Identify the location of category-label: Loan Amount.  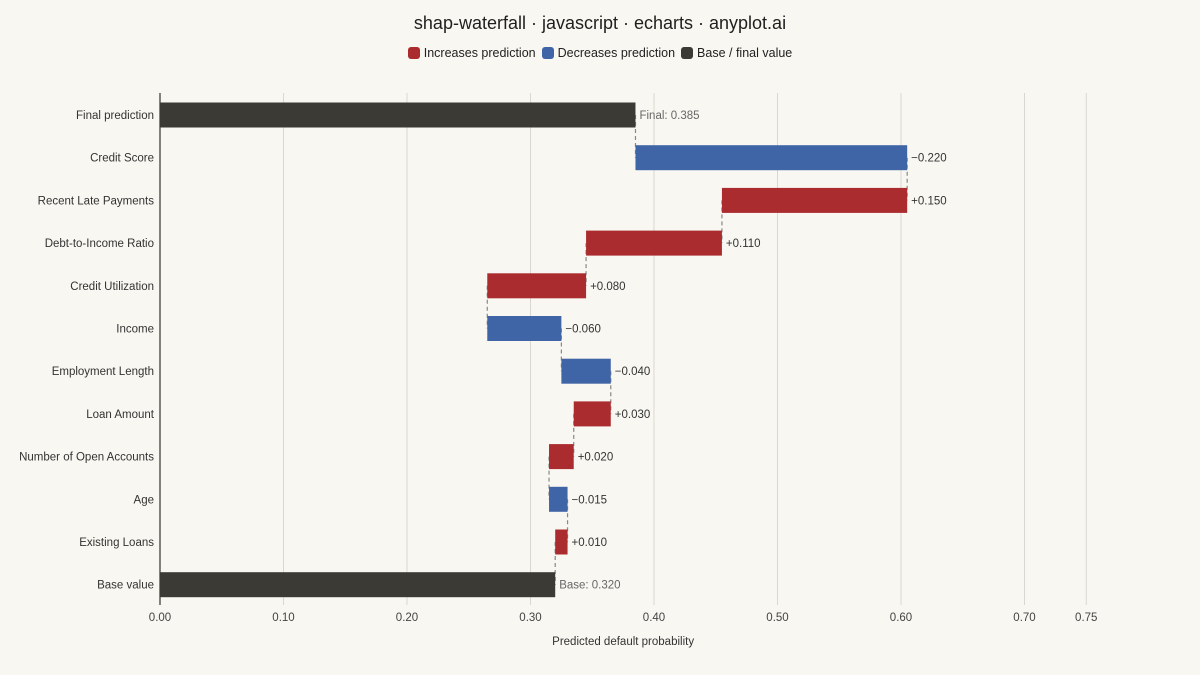
(120, 415).